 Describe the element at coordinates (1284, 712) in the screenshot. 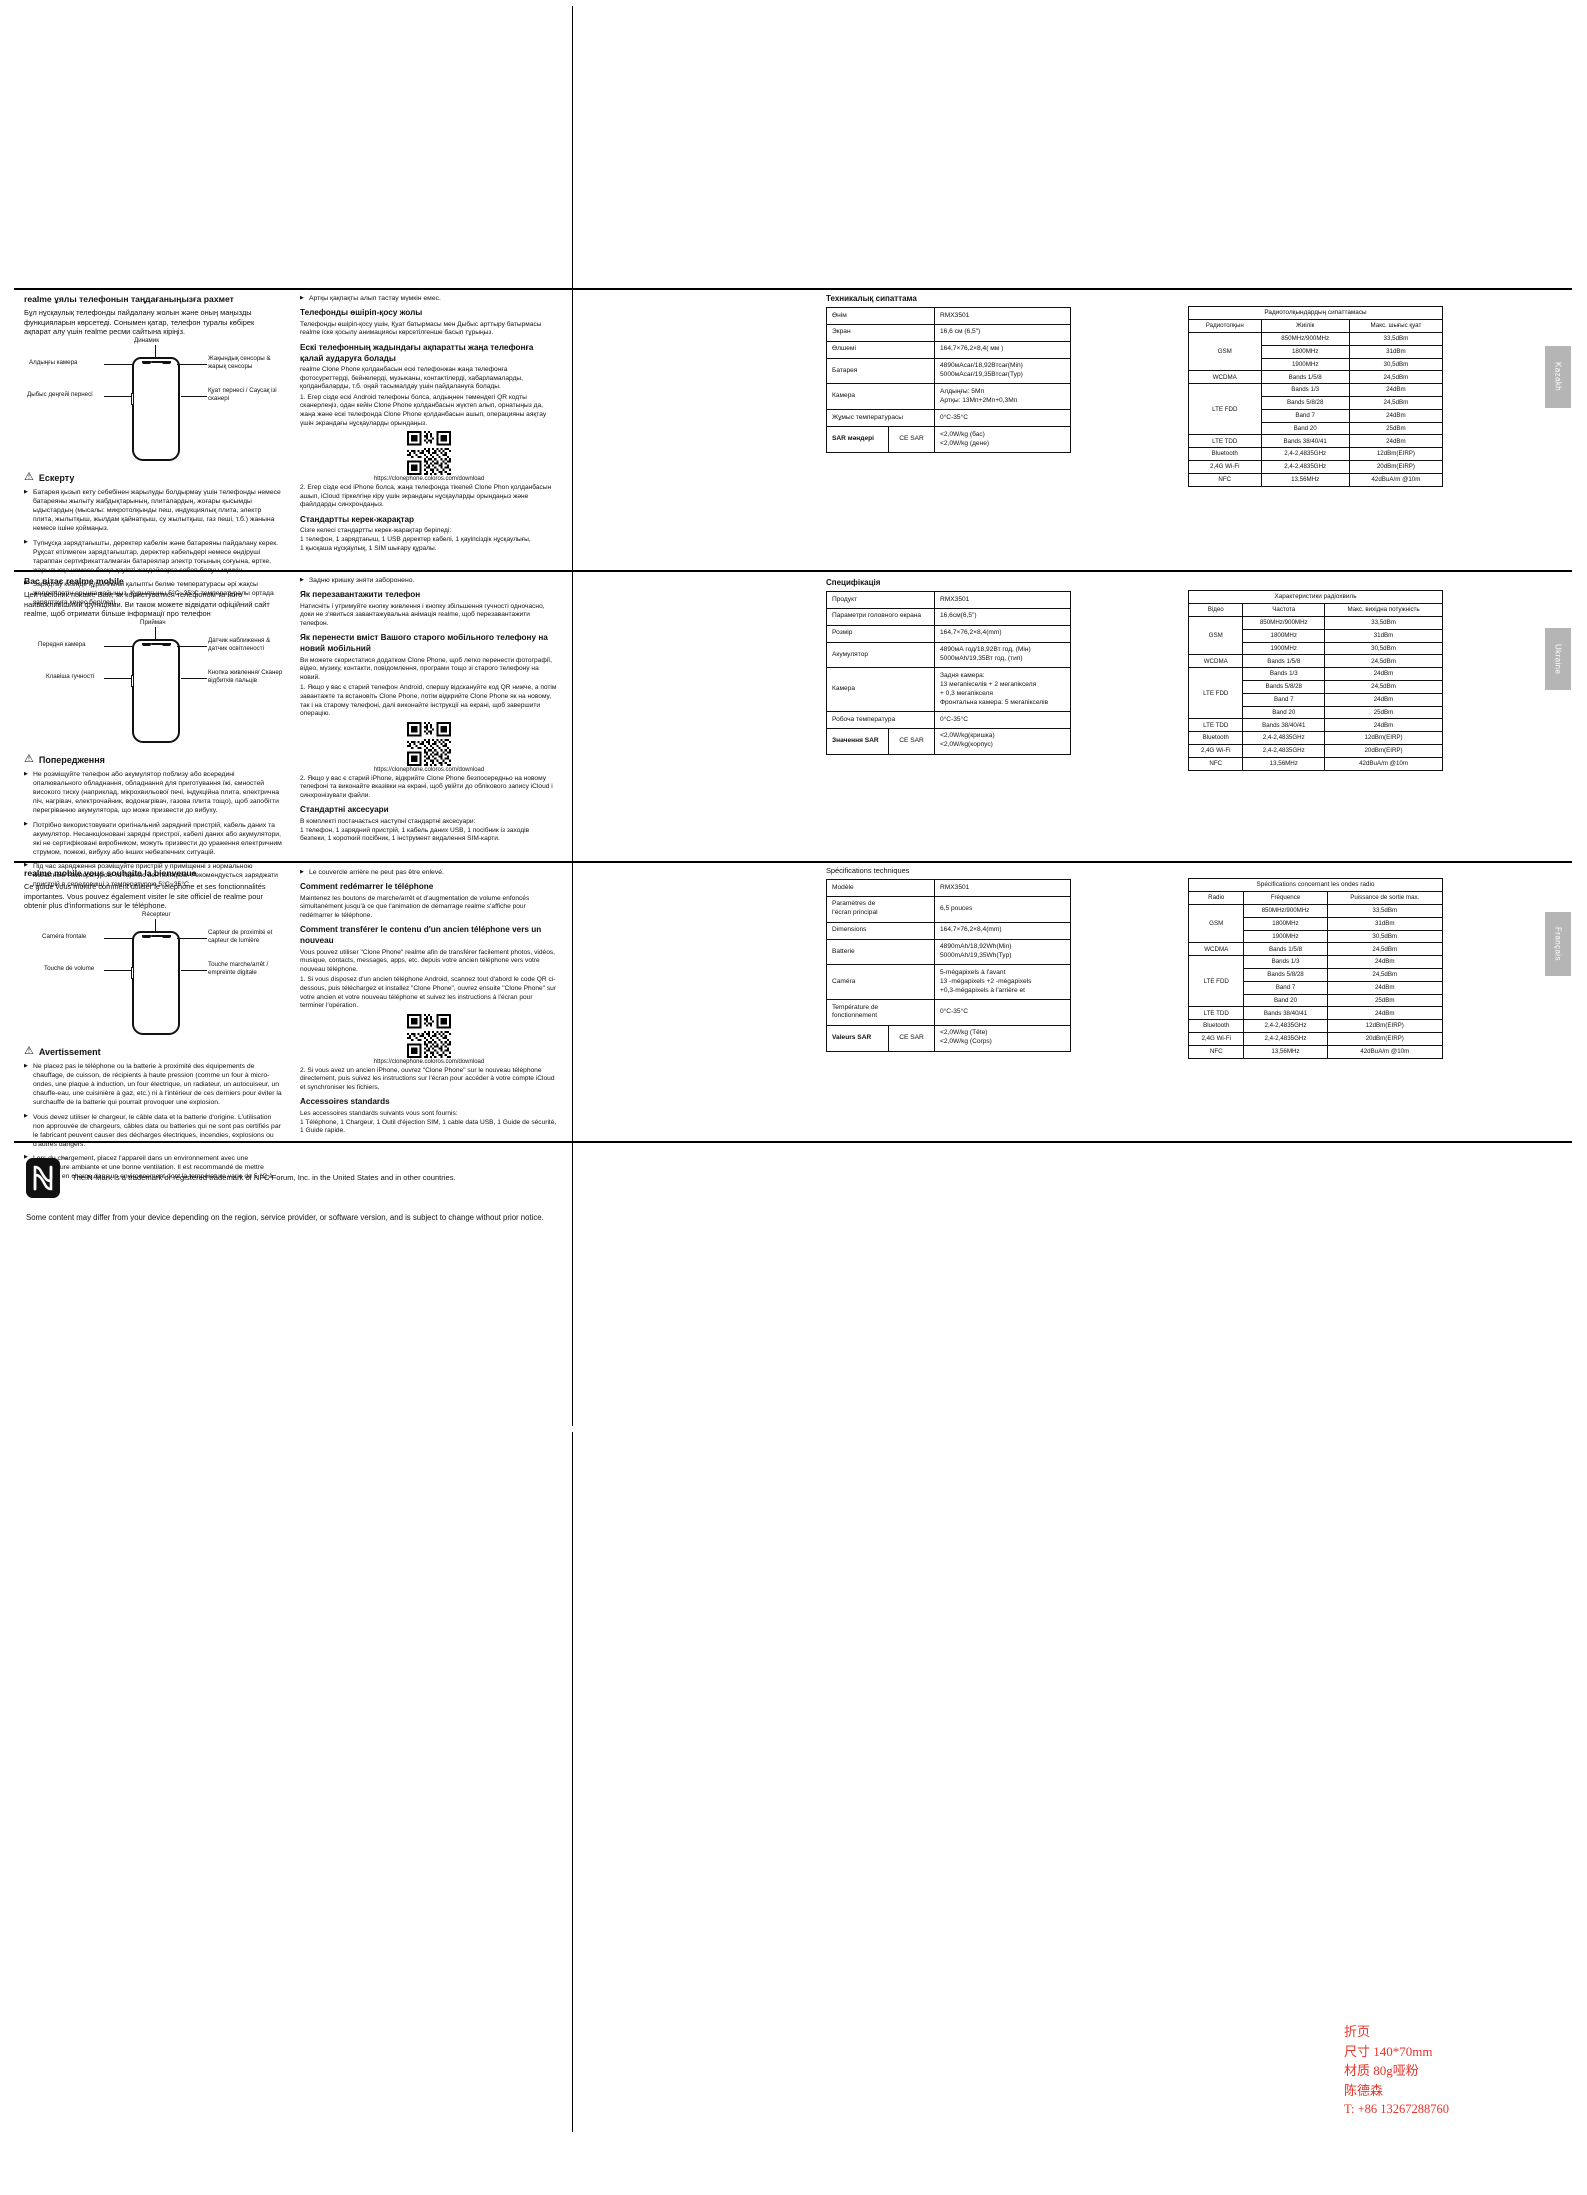

I see `radio-freq: Band 20` at that location.